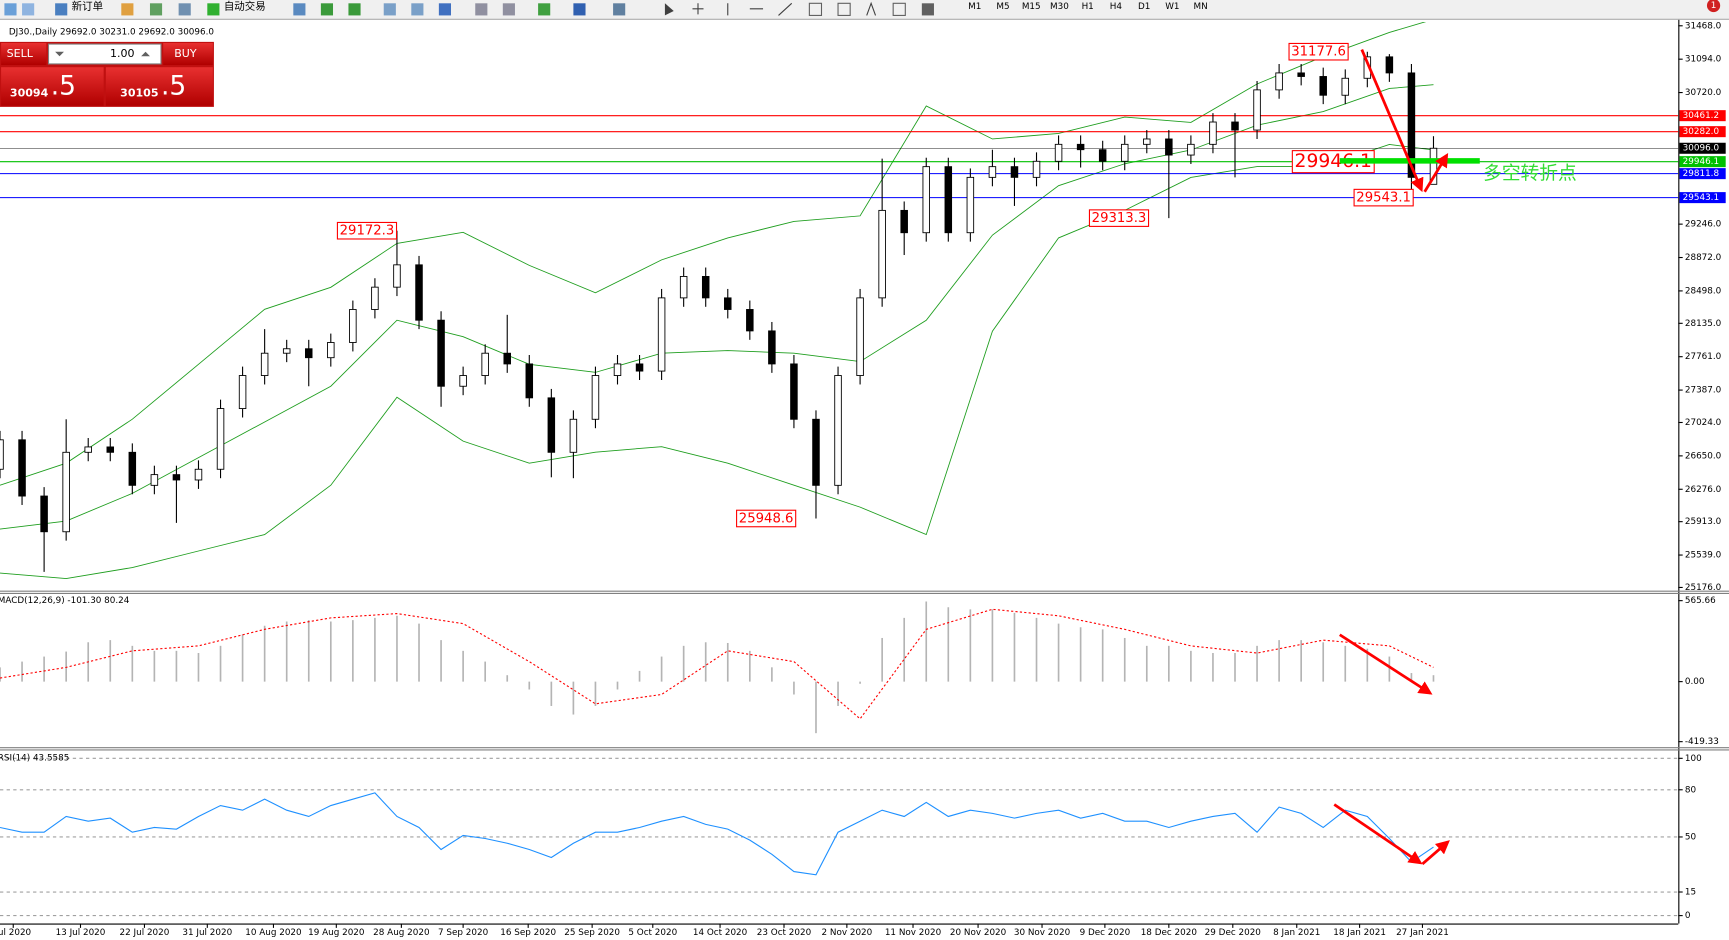 This screenshot has height=940, width=1729. I want to click on timeframe-button: M5, so click(1002, 7).